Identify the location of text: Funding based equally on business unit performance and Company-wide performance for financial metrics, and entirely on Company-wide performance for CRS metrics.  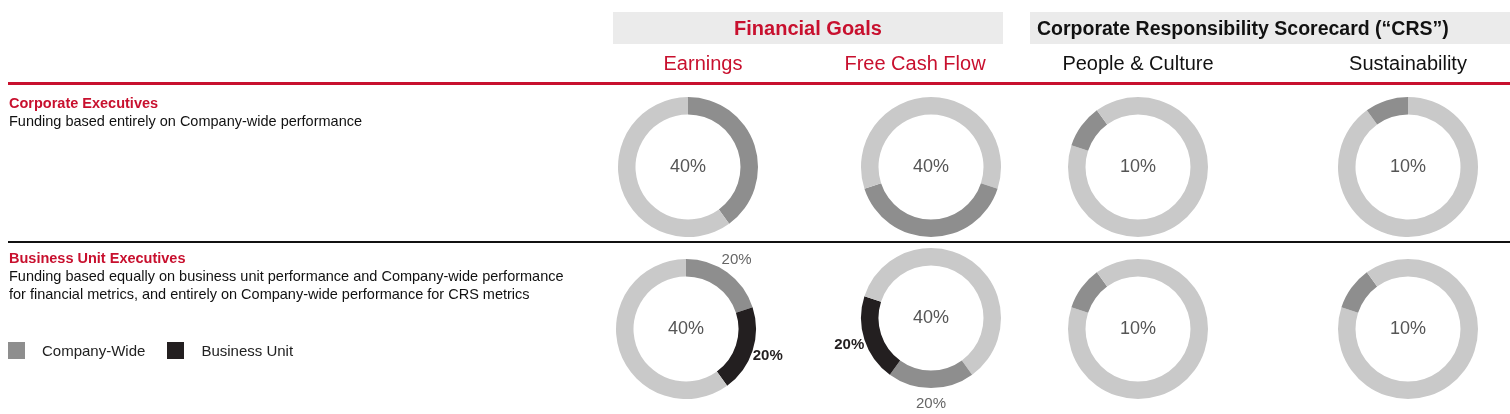
(287, 285).